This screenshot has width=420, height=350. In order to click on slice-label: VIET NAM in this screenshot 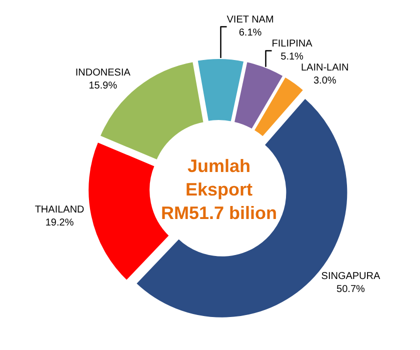, I will do `click(250, 20)`.